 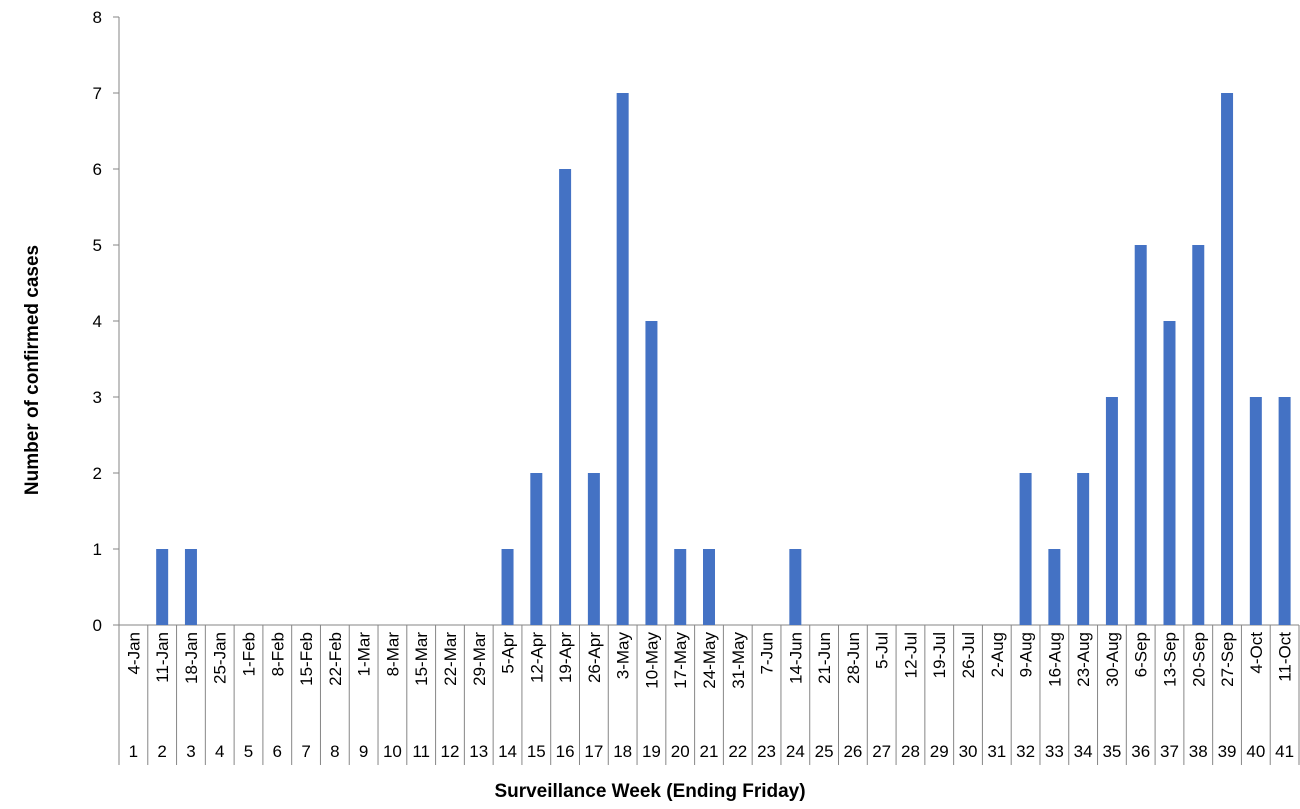 What do you see at coordinates (133, 751) in the screenshot?
I see `x-tick-label-week: 1` at bounding box center [133, 751].